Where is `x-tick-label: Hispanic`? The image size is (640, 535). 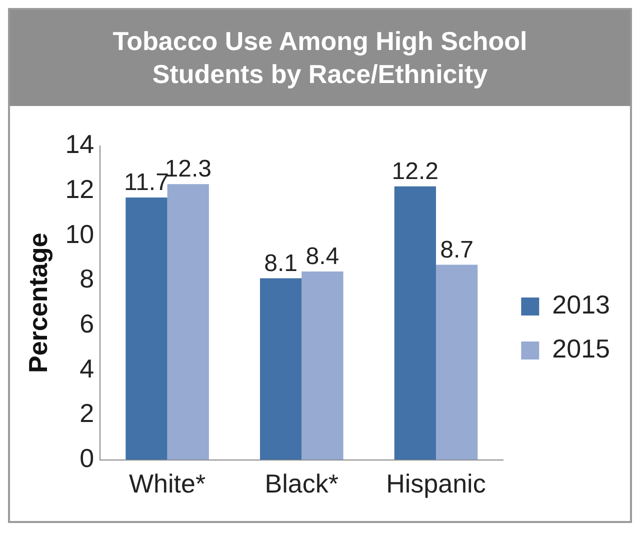 x-tick-label: Hispanic is located at coordinates (436, 483).